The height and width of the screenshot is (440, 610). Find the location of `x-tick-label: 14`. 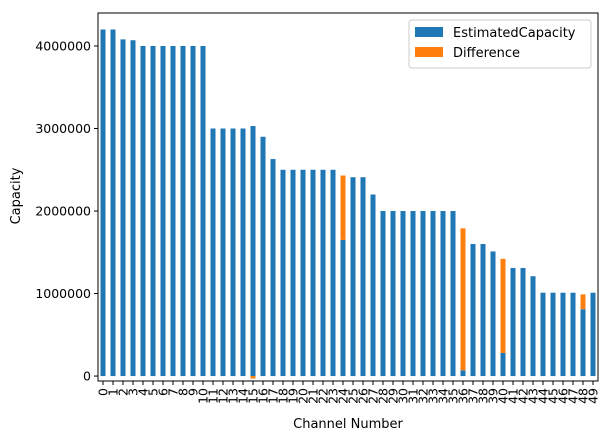

x-tick-label: 14 is located at coordinates (243, 396).